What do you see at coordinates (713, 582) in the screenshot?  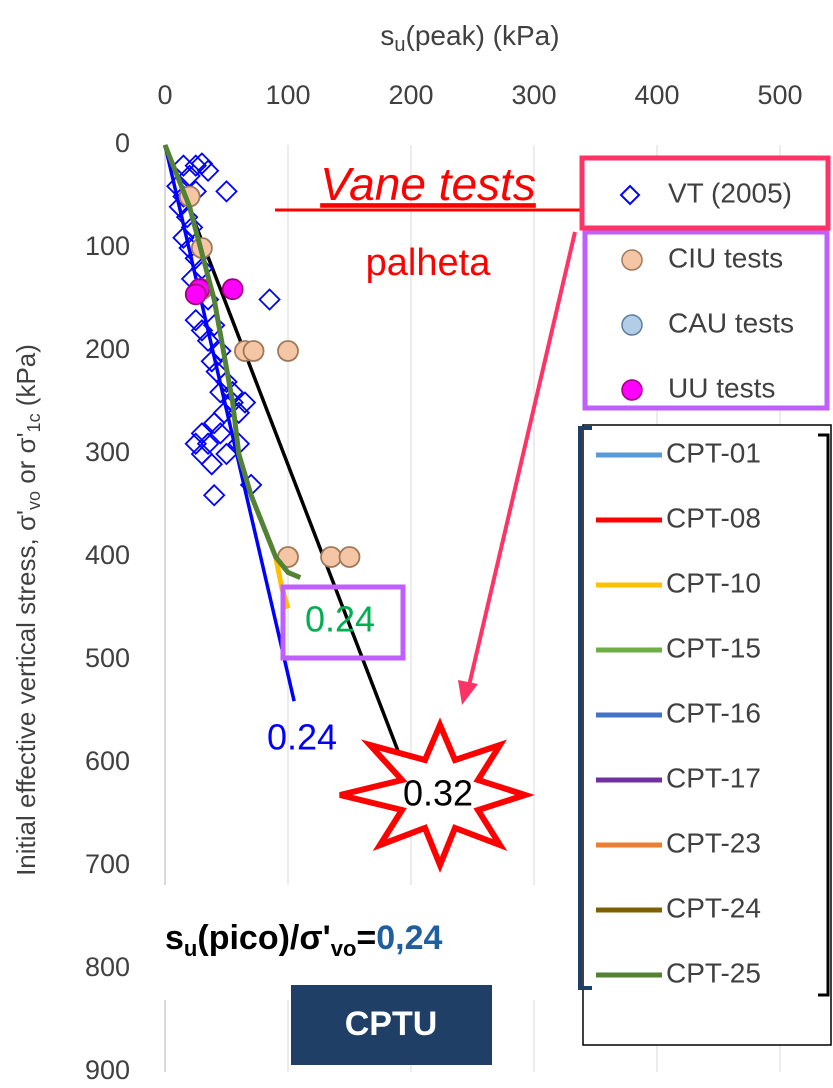 I see `legend-label: CPT-10` at bounding box center [713, 582].